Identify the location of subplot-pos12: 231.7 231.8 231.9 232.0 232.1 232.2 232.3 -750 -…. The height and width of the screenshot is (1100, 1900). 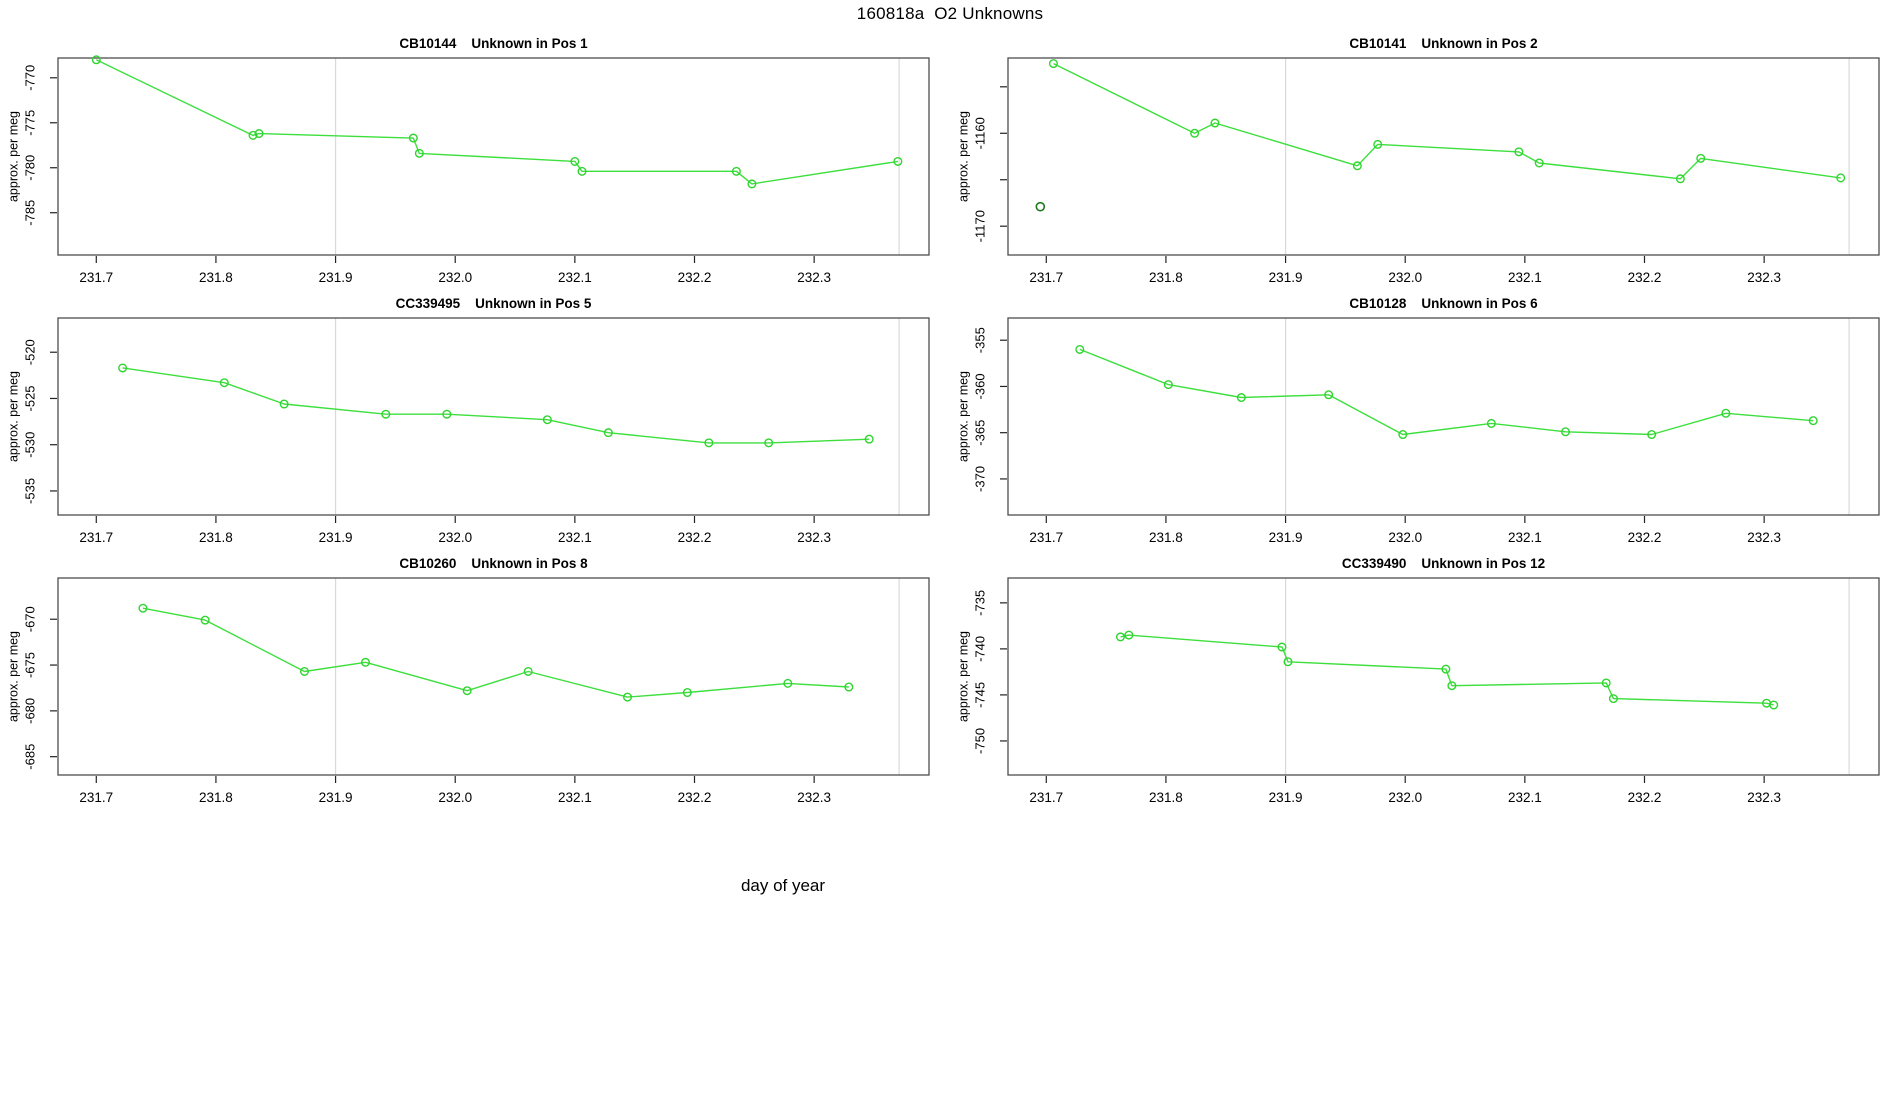
(1425, 682).